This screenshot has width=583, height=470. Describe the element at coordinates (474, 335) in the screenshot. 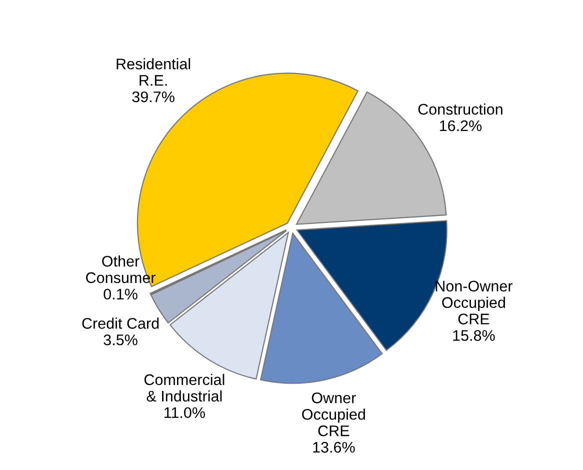

I see `data-label: 15.8%` at that location.